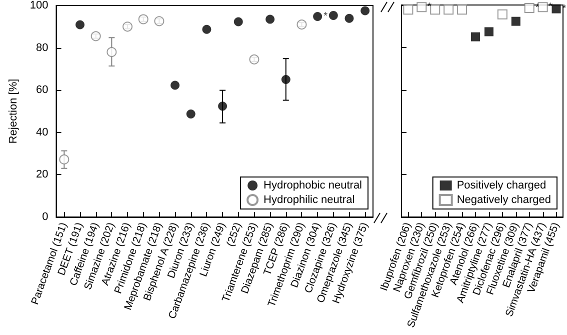 This screenshot has height=335, width=567. Describe the element at coordinates (14, 111) in the screenshot. I see `y-axis-title: Rejection [%]` at that location.